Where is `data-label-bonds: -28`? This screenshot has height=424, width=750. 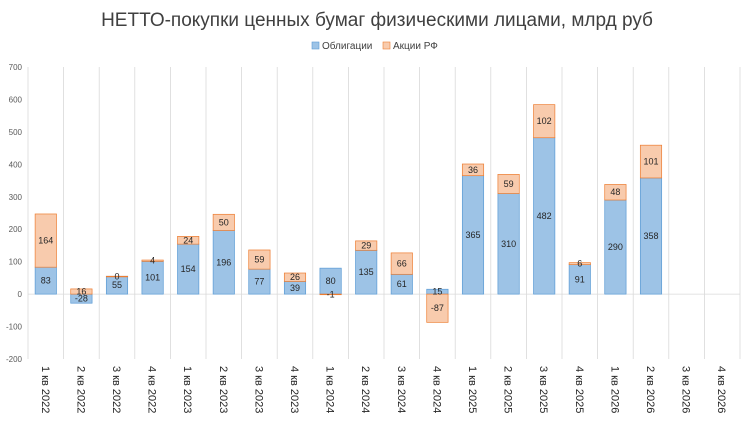
data-label-bonds: -28 is located at coordinates (81, 299).